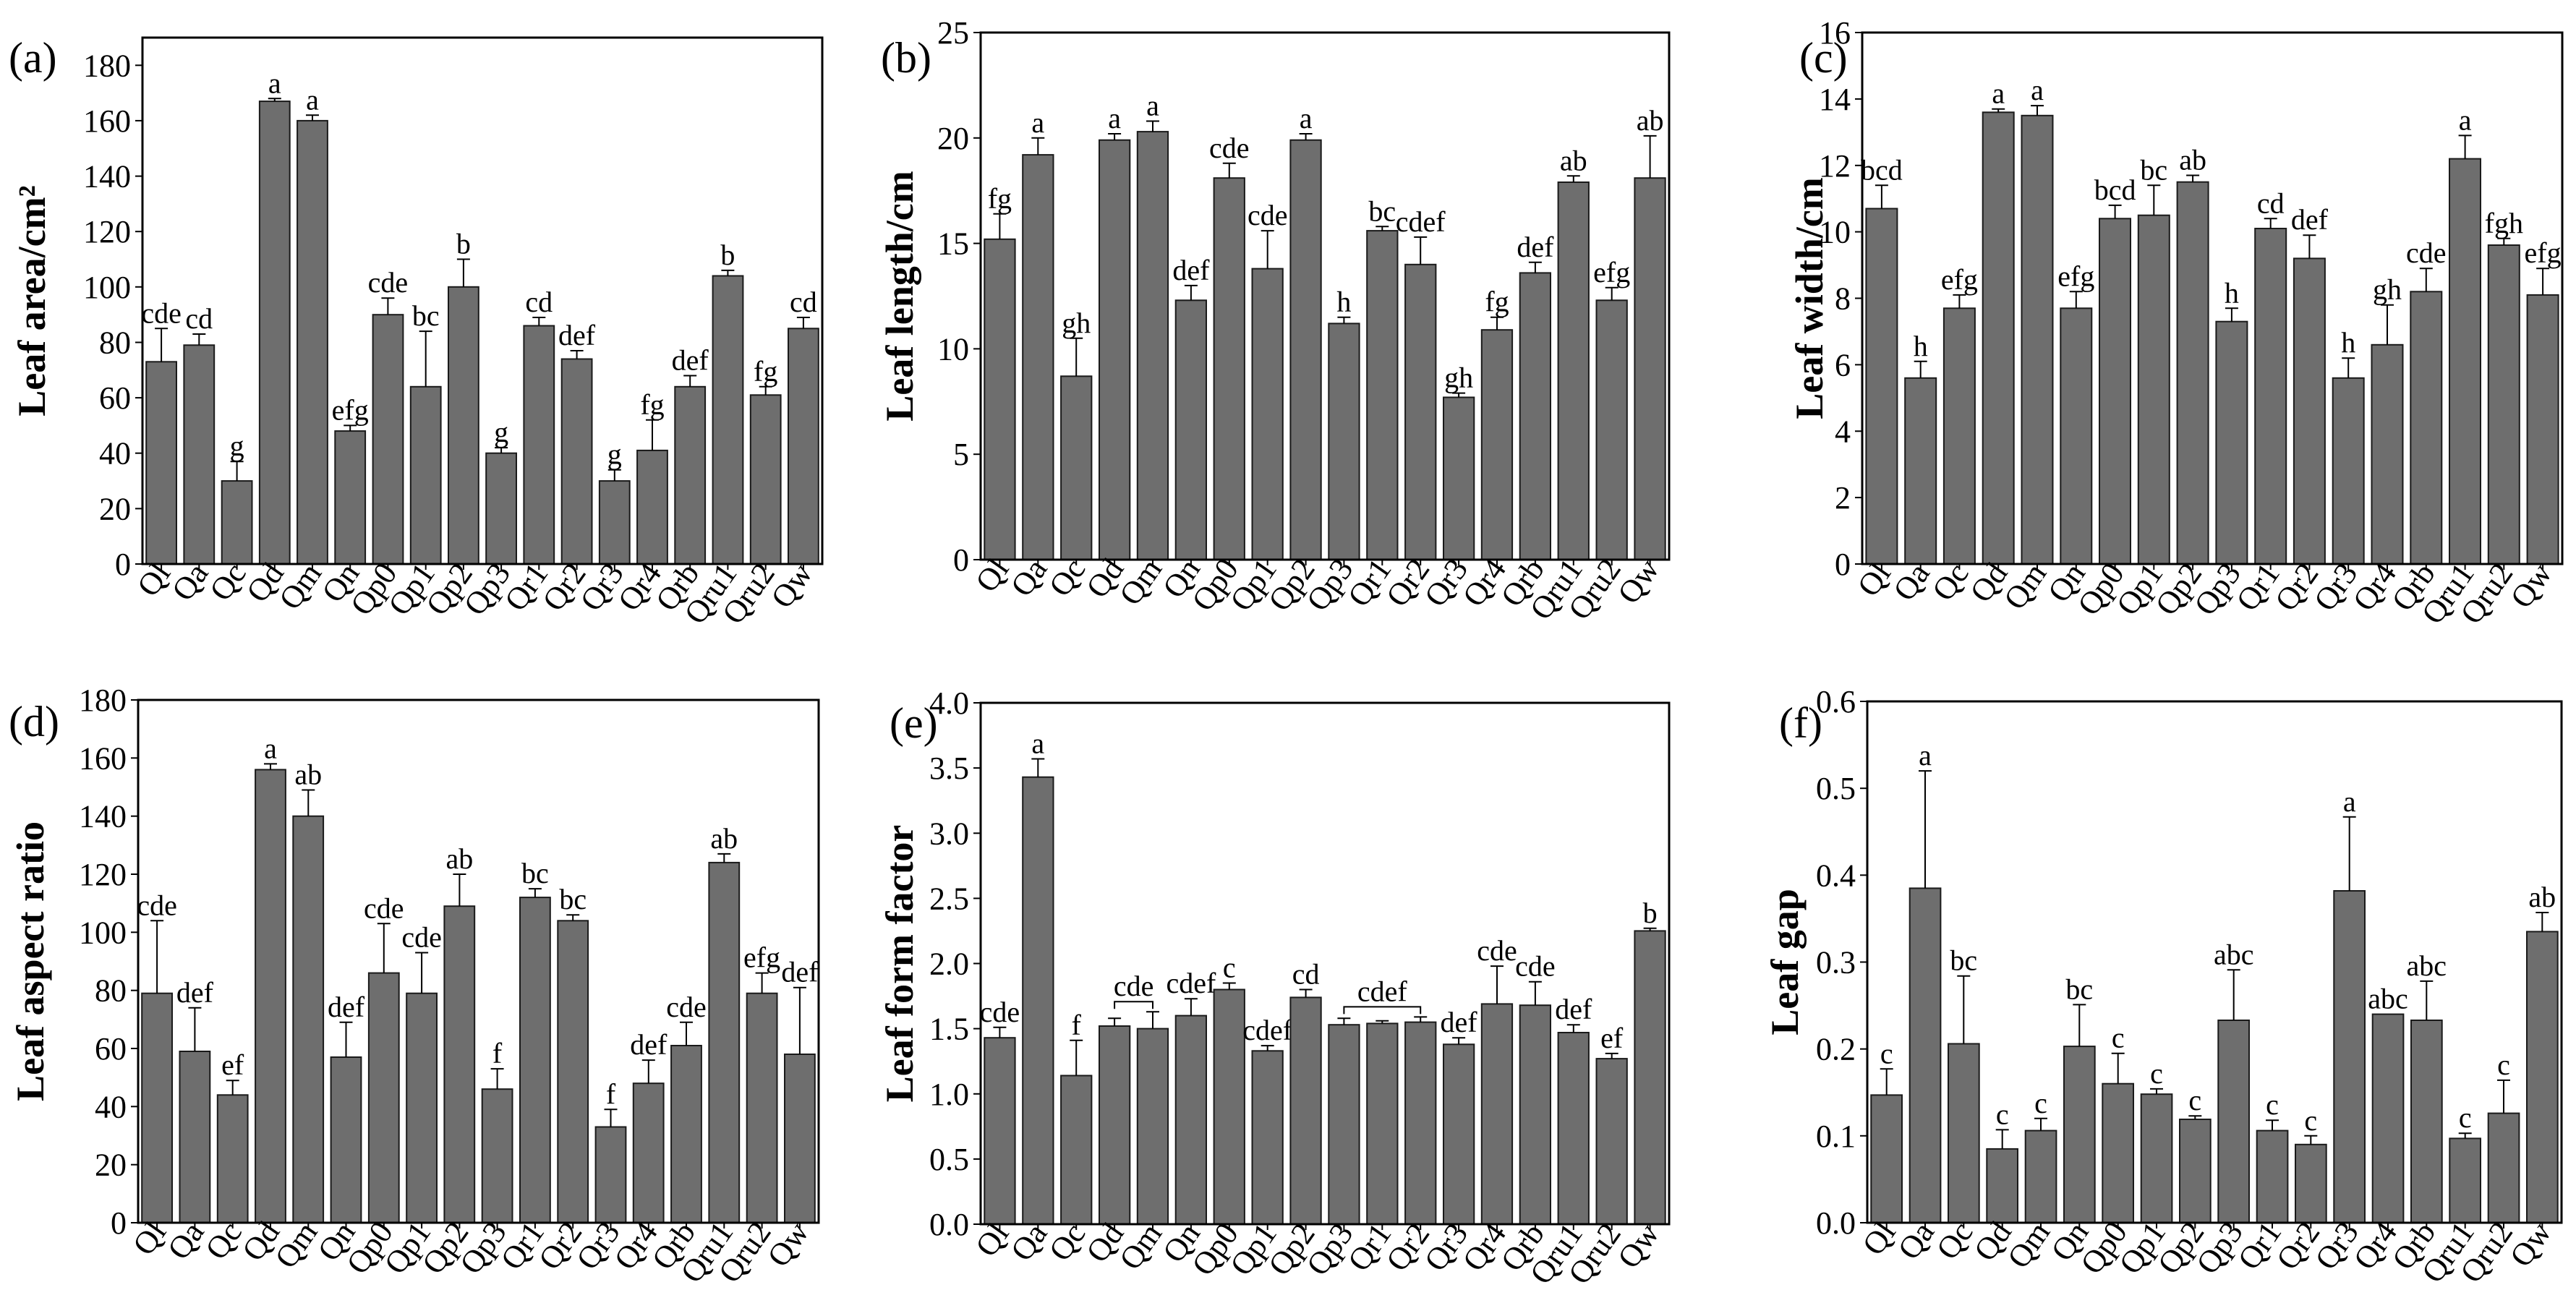 This screenshot has height=1303, width=2576. I want to click on y-axis-title: Leaf area/cm², so click(32, 300).